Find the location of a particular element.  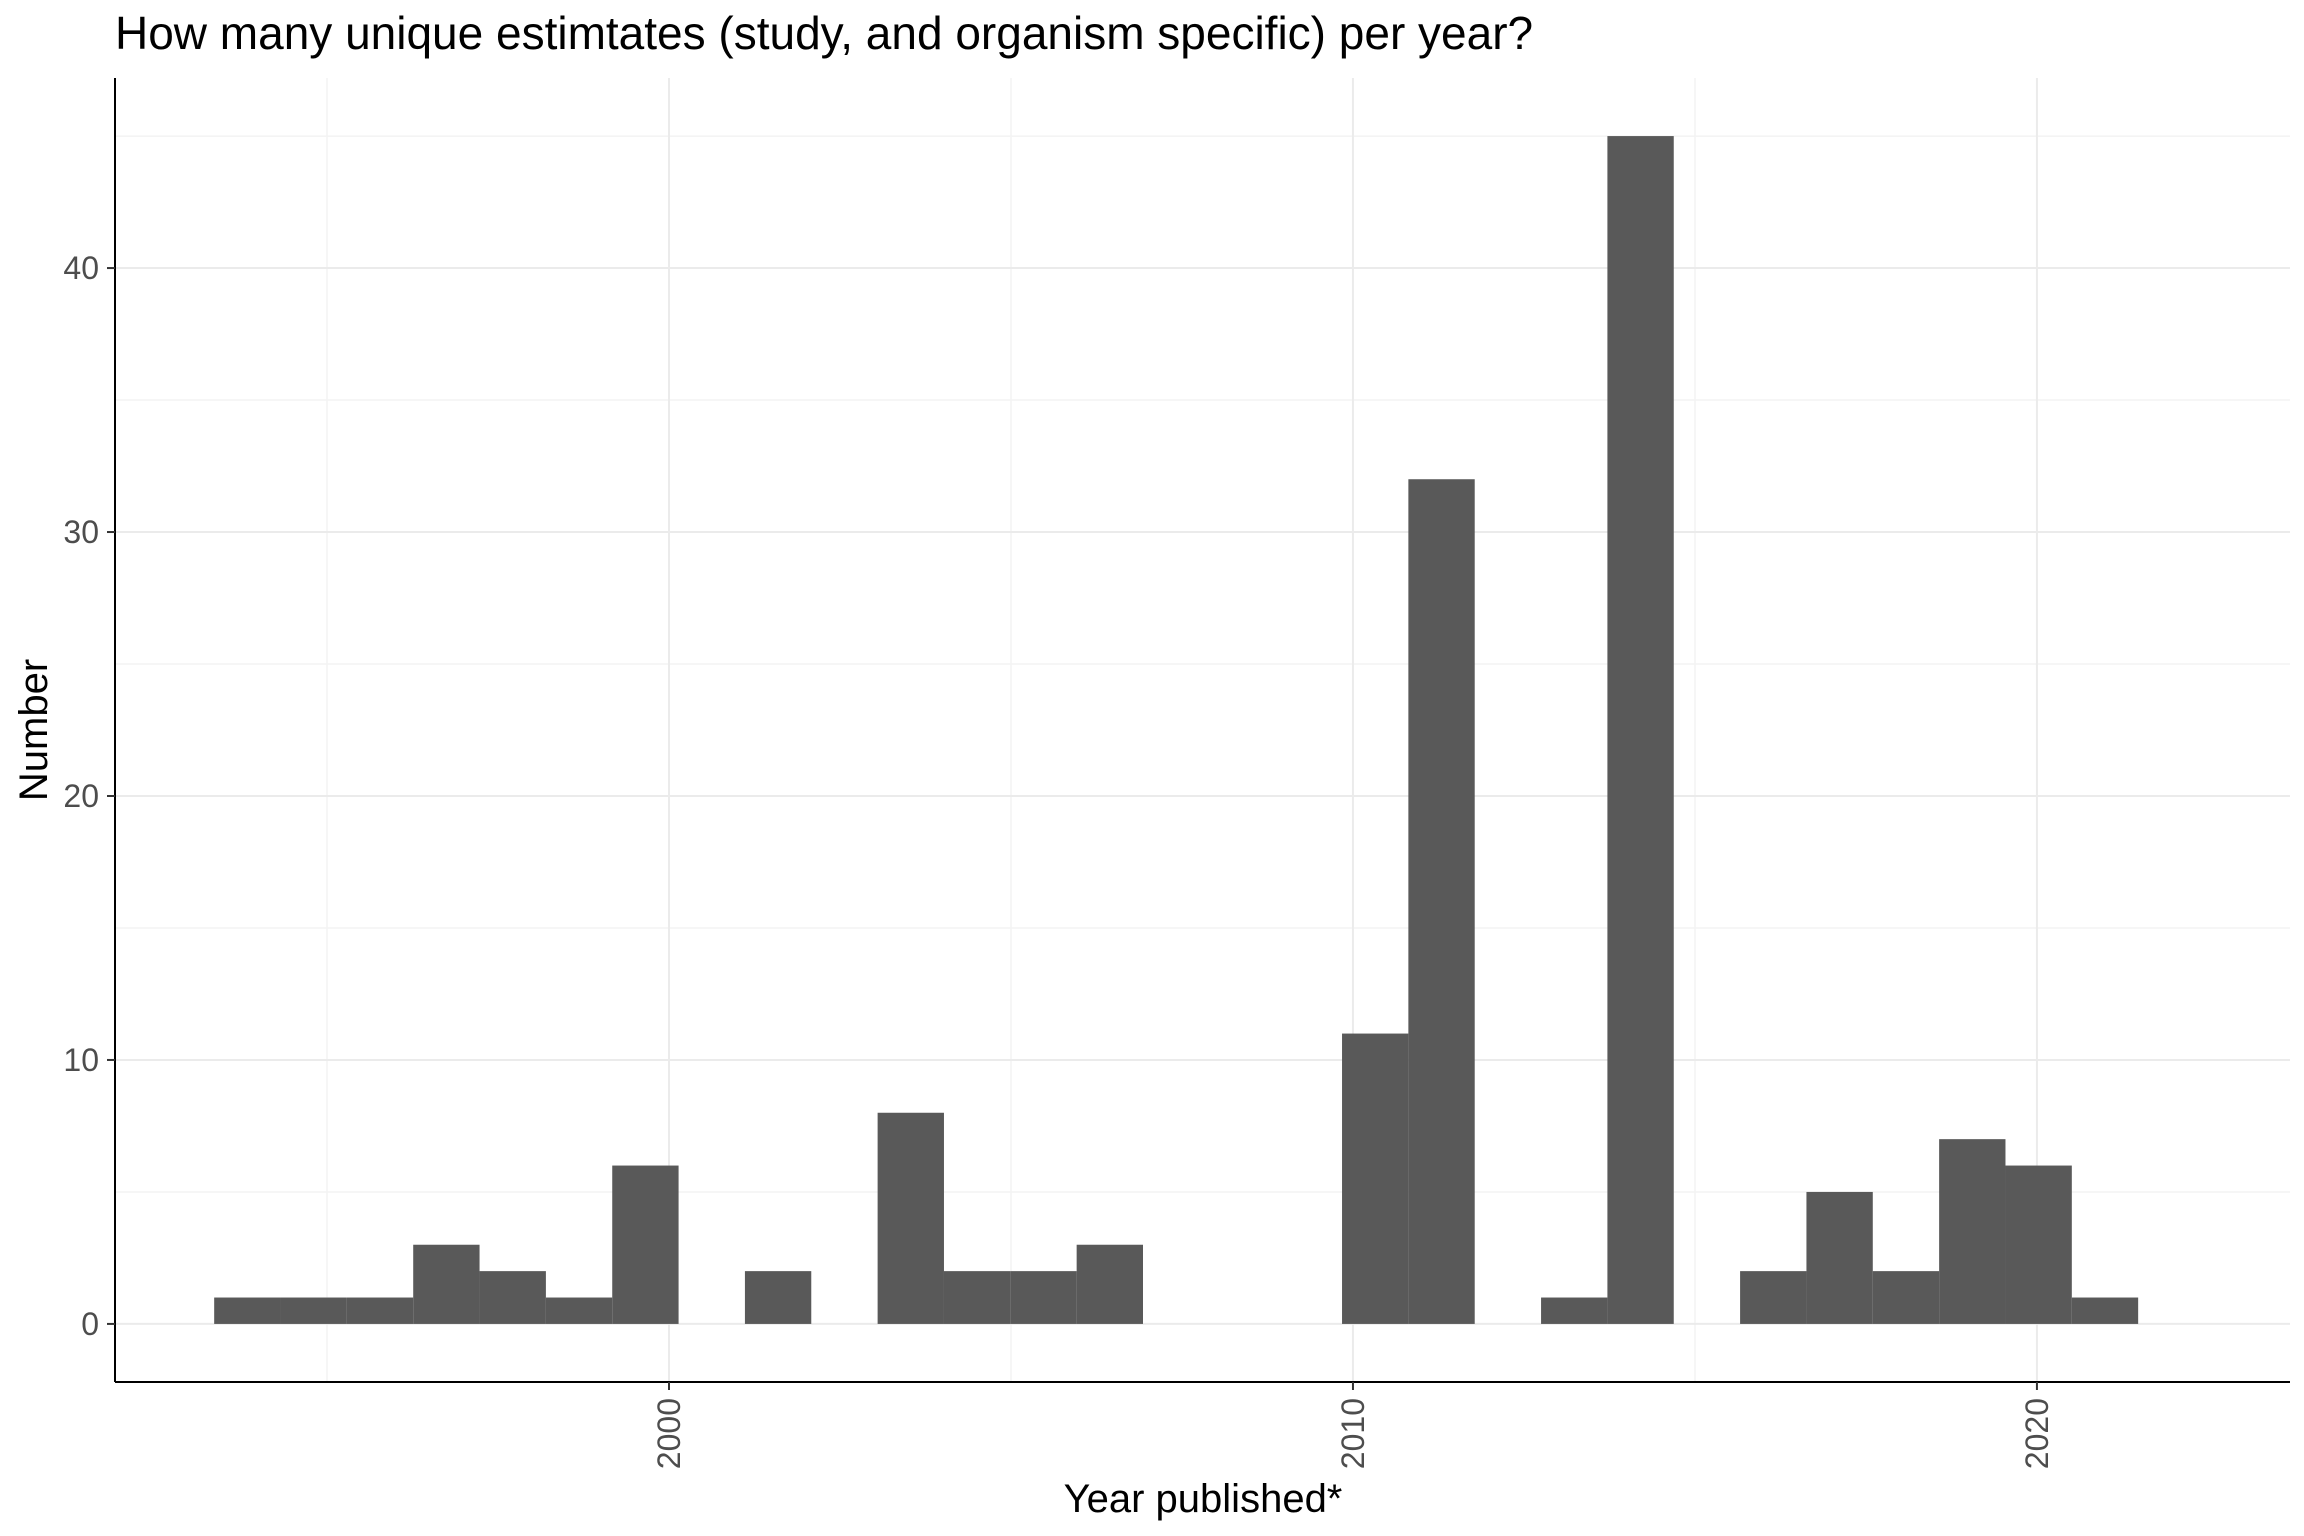

x-tick-label: 2020 is located at coordinates (2037, 1433).